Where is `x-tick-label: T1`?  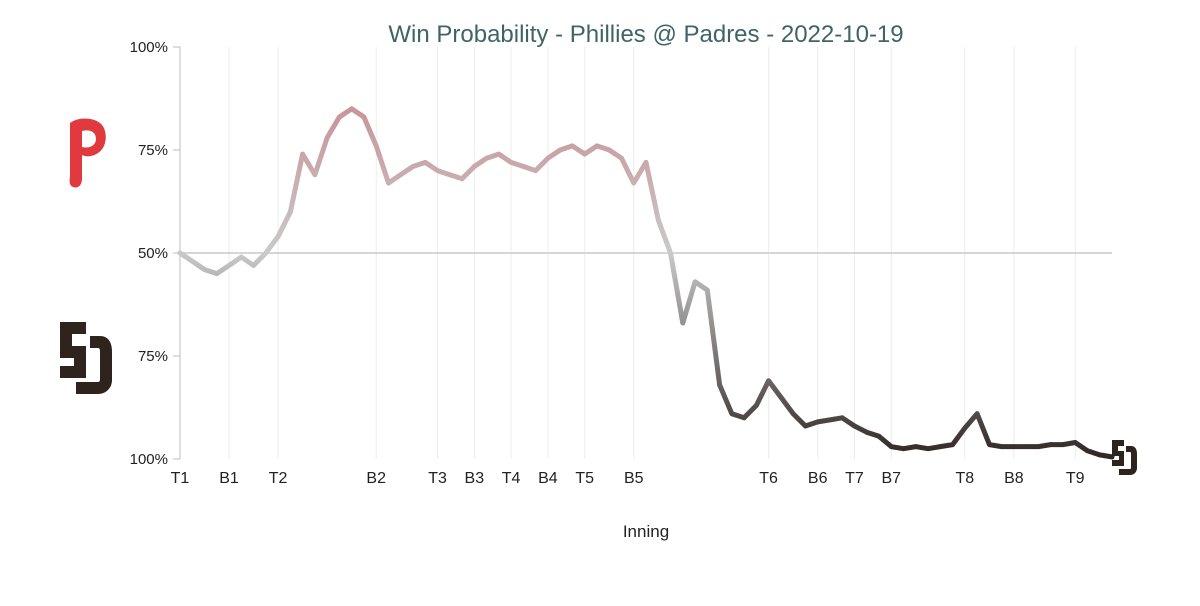
x-tick-label: T1 is located at coordinates (180, 478).